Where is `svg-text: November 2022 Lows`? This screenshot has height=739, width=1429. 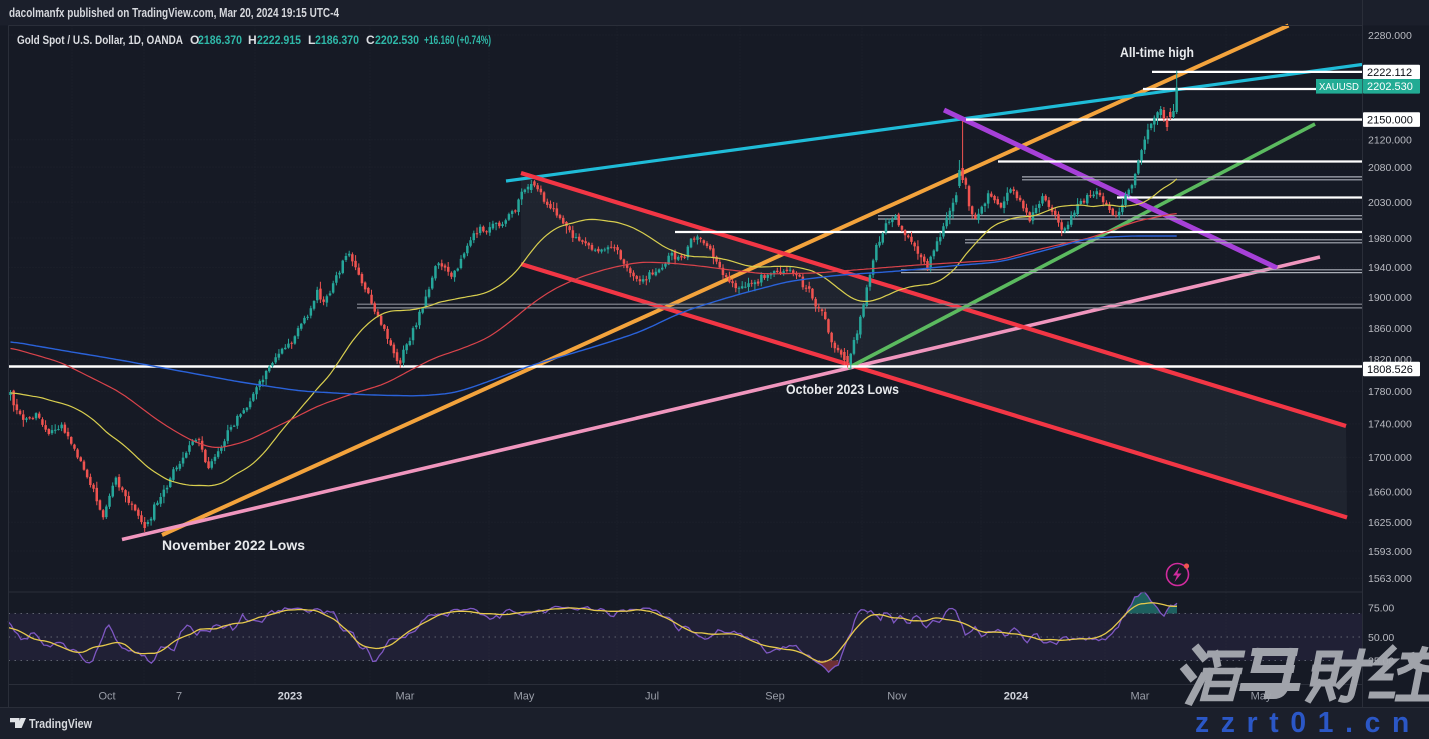 svg-text: November 2022 Lows is located at coordinates (233, 545).